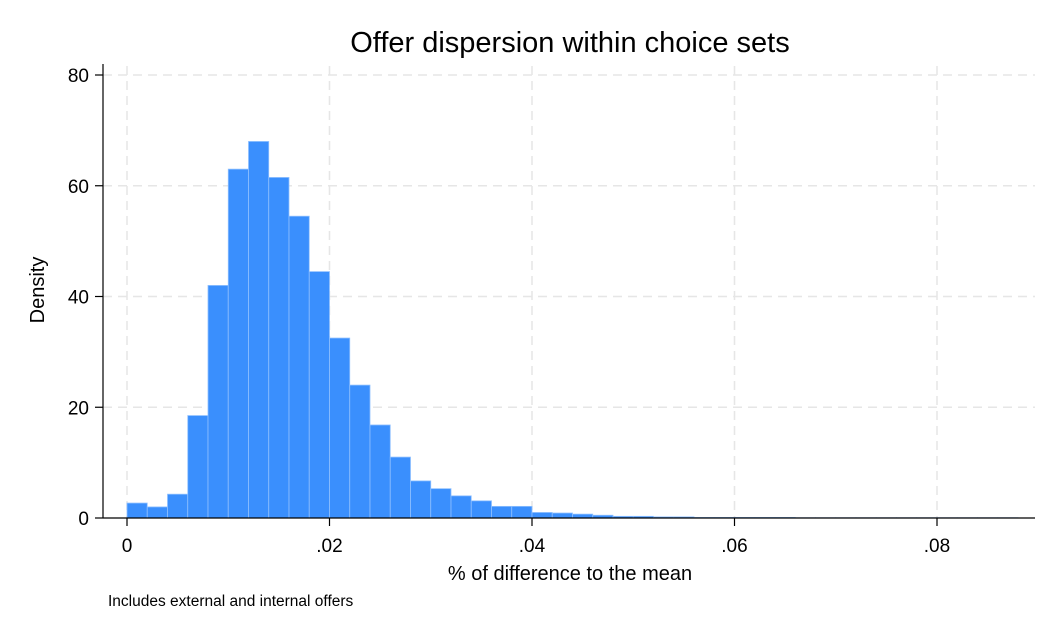 This screenshot has width=1060, height=636. What do you see at coordinates (38, 290) in the screenshot?
I see `y-axis-title: Density` at bounding box center [38, 290].